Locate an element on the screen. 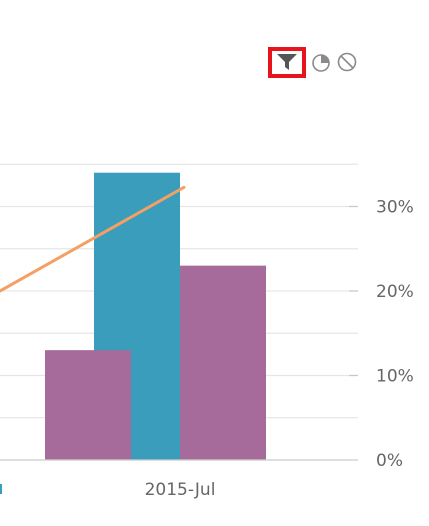 This screenshot has height=526, width=429. x-axis-labels: 2015-Jul is located at coordinates (107, 490).